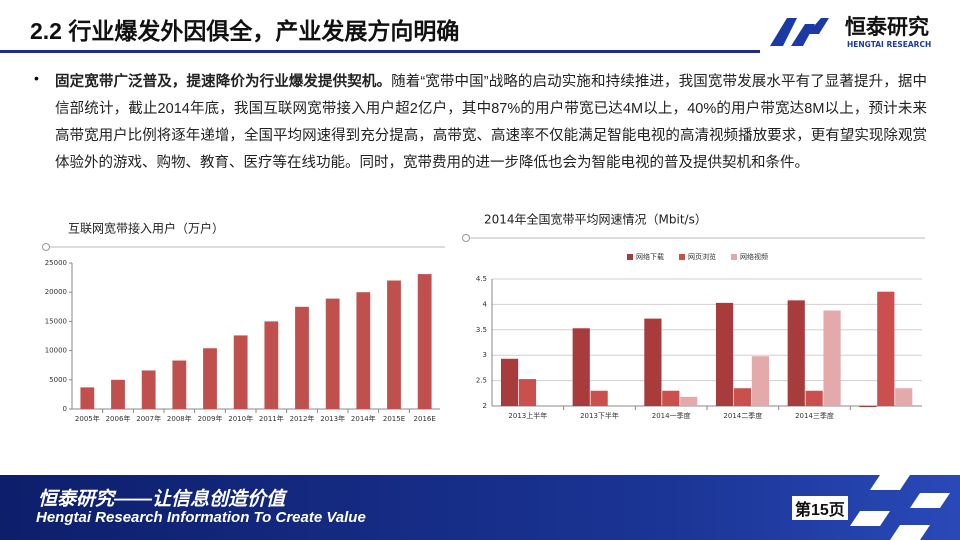 The width and height of the screenshot is (960, 540). What do you see at coordinates (485, 304) in the screenshot?
I see `y-tick-label: 4` at bounding box center [485, 304].